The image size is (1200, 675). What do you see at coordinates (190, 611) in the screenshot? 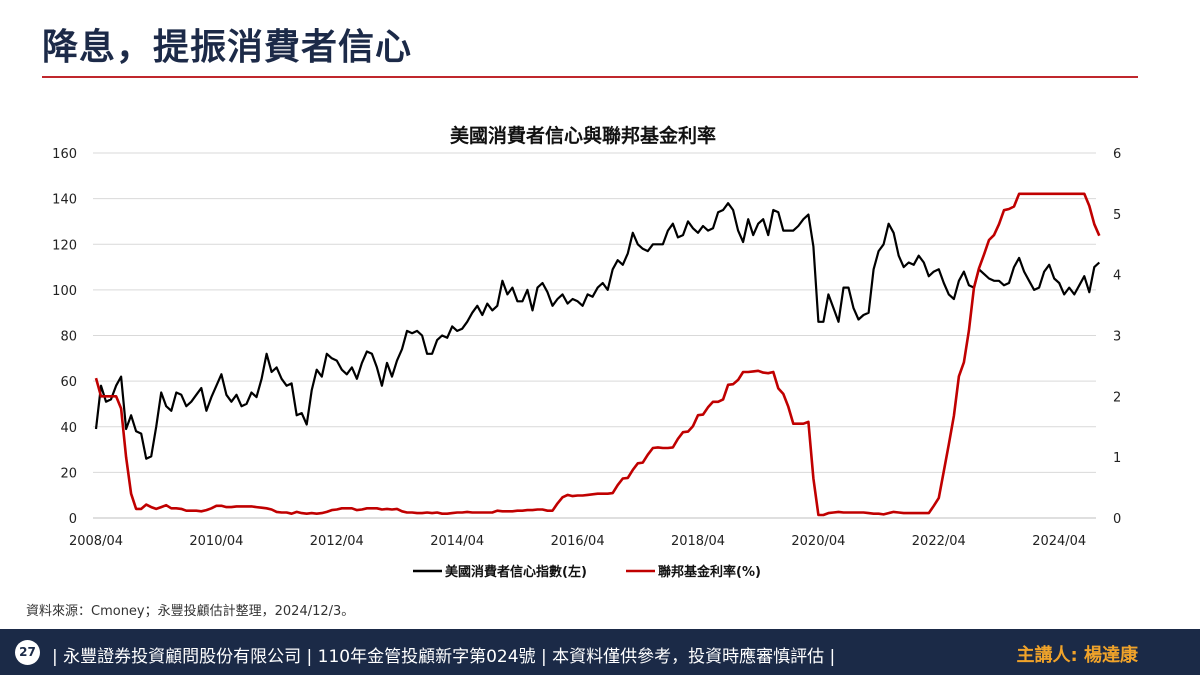
I see `source-note: 資料來源：Cmoney；永豐投顧估計整理，2024/12/3。` at bounding box center [190, 611].